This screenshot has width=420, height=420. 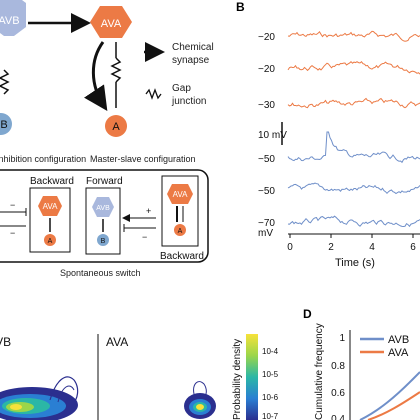 What do you see at coordinates (182, 256) in the screenshot?
I see `backward-label: Backward` at bounding box center [182, 256].